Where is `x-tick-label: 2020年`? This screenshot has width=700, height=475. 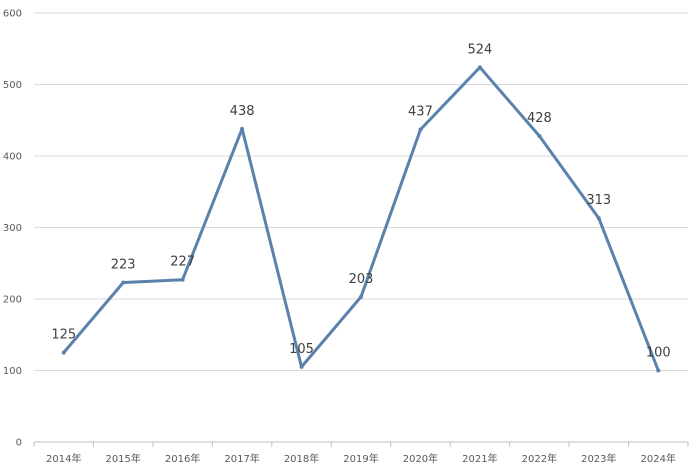 x-tick-label: 2020年 is located at coordinates (420, 458).